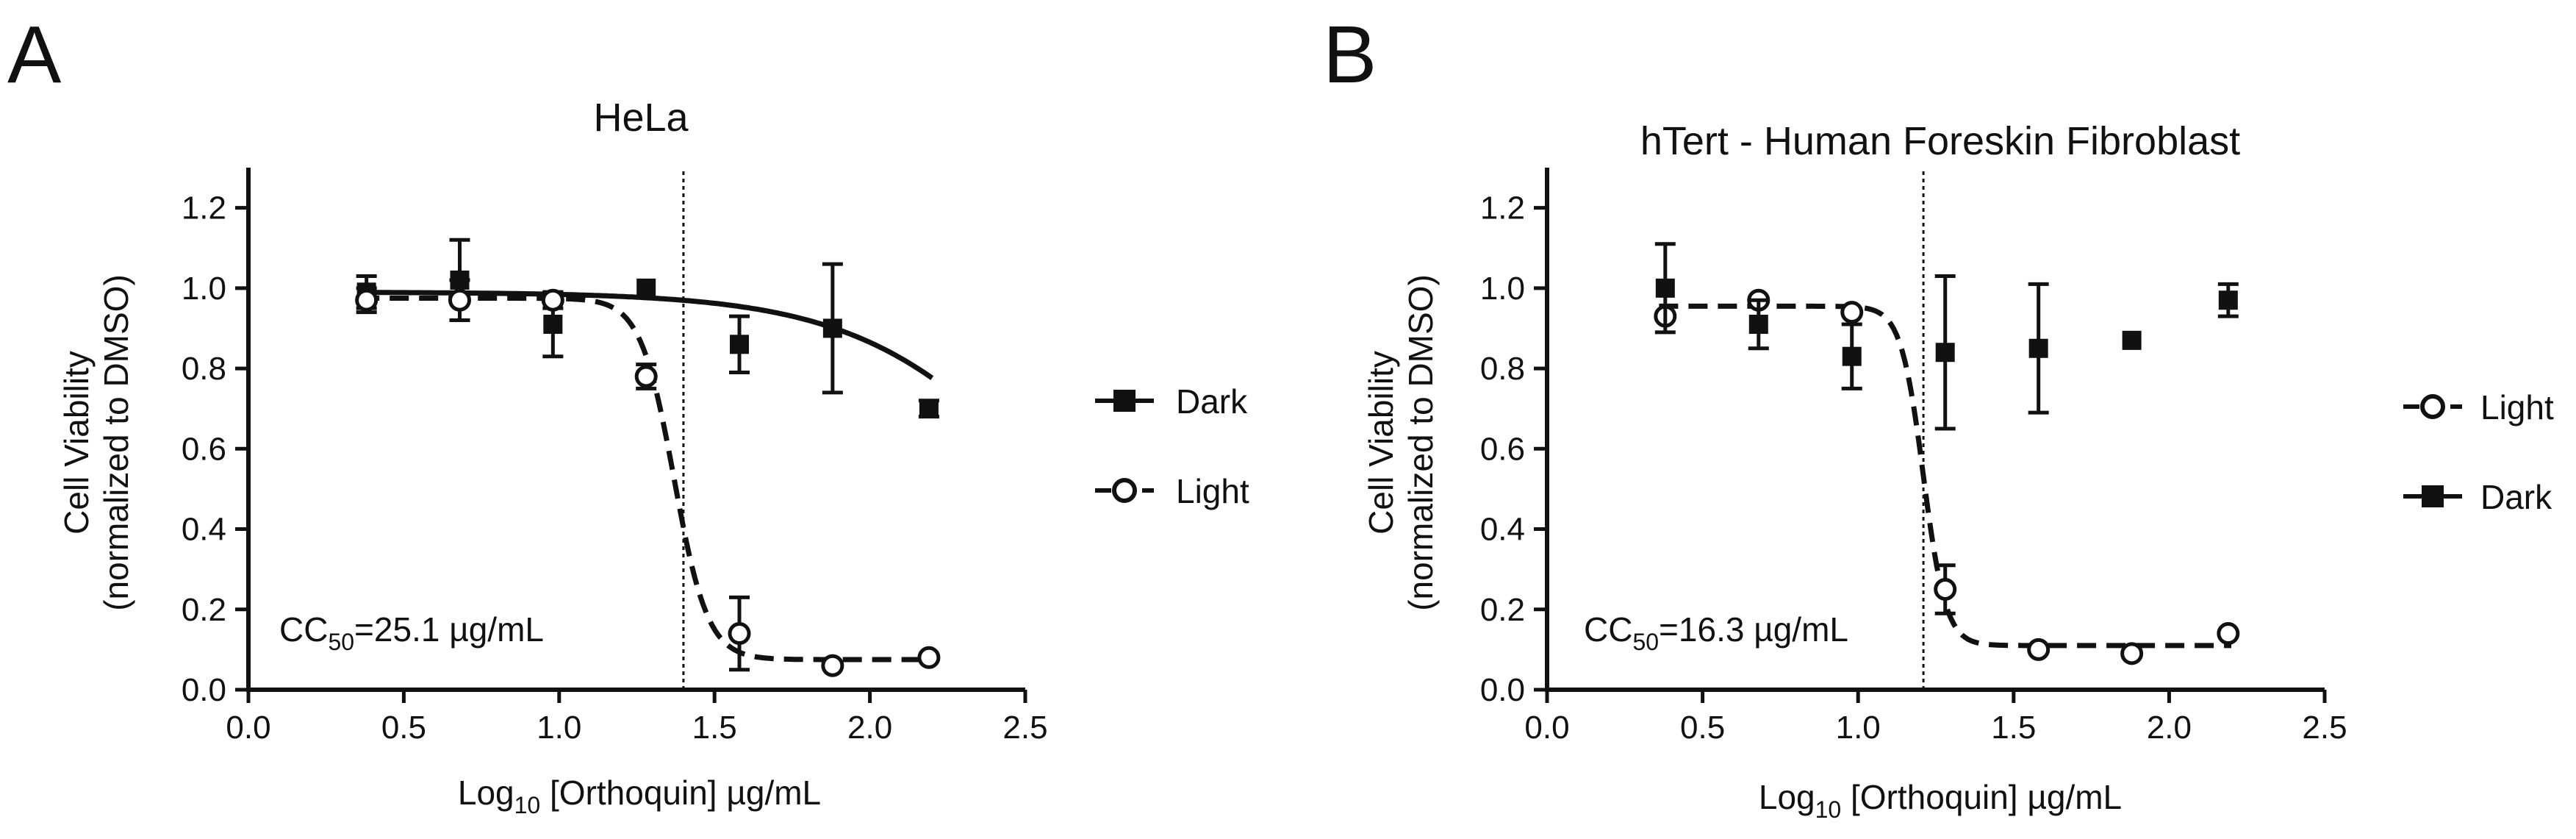 The image size is (2576, 839). Describe the element at coordinates (1401, 442) in the screenshot. I see `panel-b-y-axis-label: Cell Viability (normalized to DMSO)` at that location.